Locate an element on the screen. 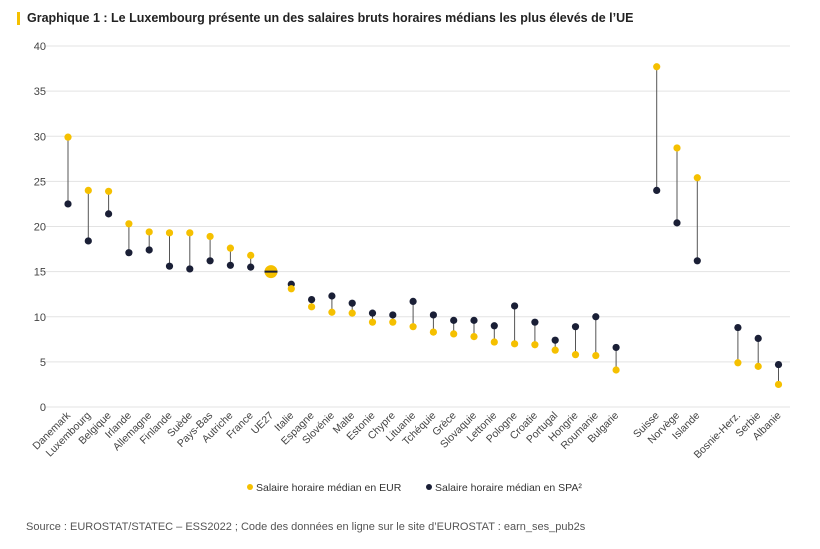  y-tick-label: 20 is located at coordinates (40, 228).